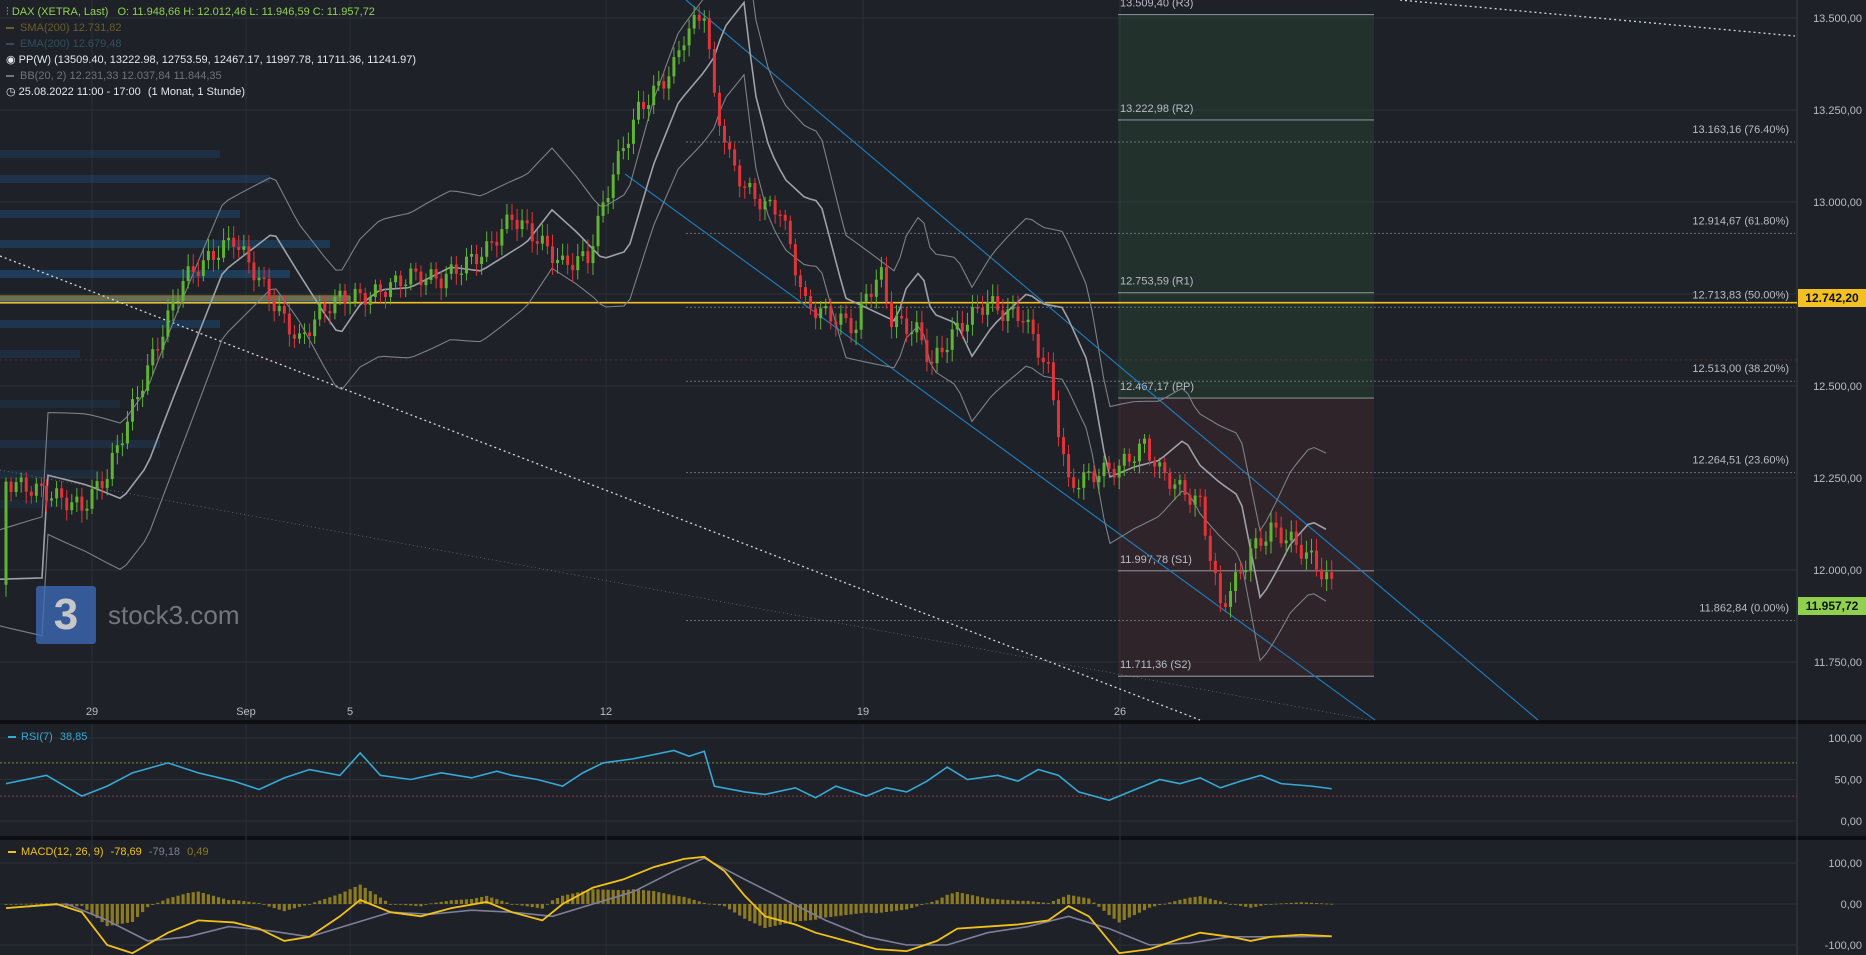  Describe the element at coordinates (1848, 781) in the screenshot. I see `rsi-tick-label: 50,00` at that location.